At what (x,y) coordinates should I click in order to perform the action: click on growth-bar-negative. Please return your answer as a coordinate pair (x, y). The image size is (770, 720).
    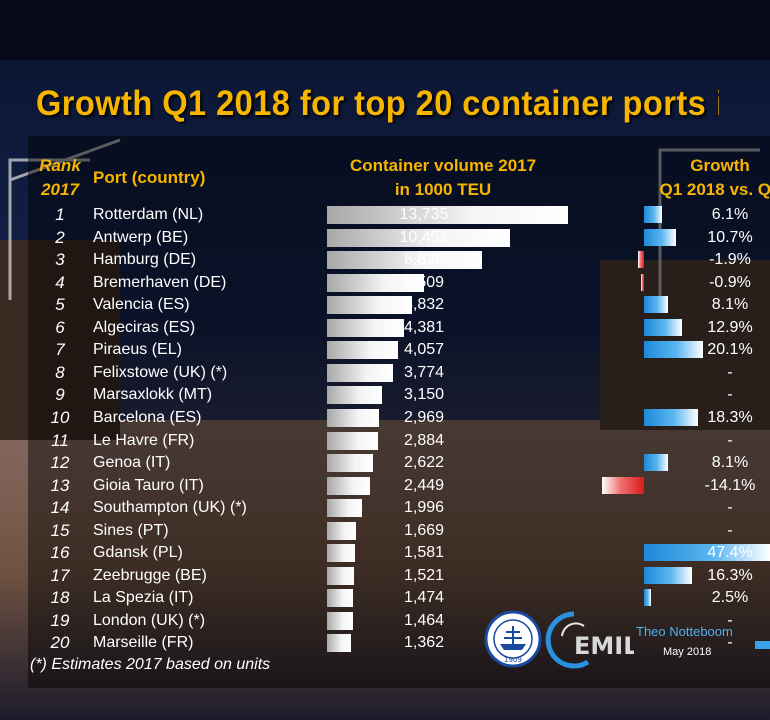
    Looking at the image, I should click on (623, 485).